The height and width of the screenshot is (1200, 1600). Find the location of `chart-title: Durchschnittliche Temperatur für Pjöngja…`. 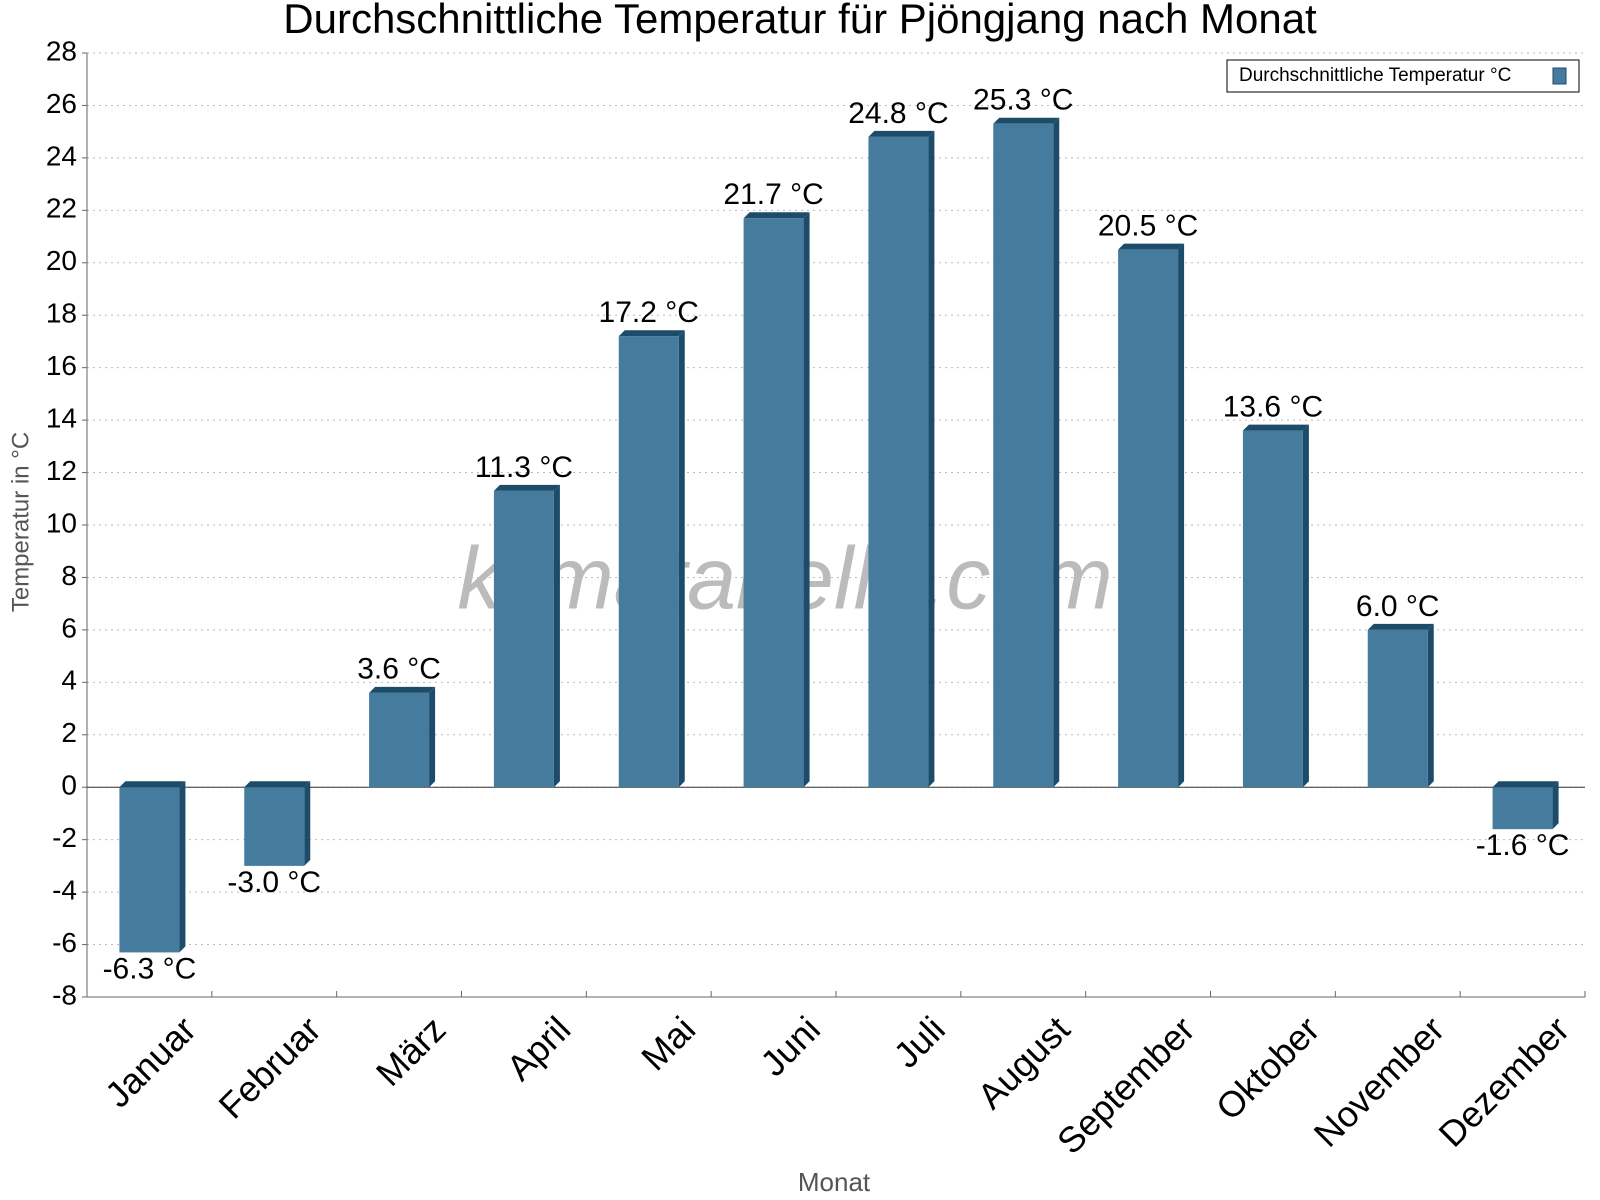

chart-title: Durchschnittliche Temperatur für Pjöngja… is located at coordinates (800, 21).